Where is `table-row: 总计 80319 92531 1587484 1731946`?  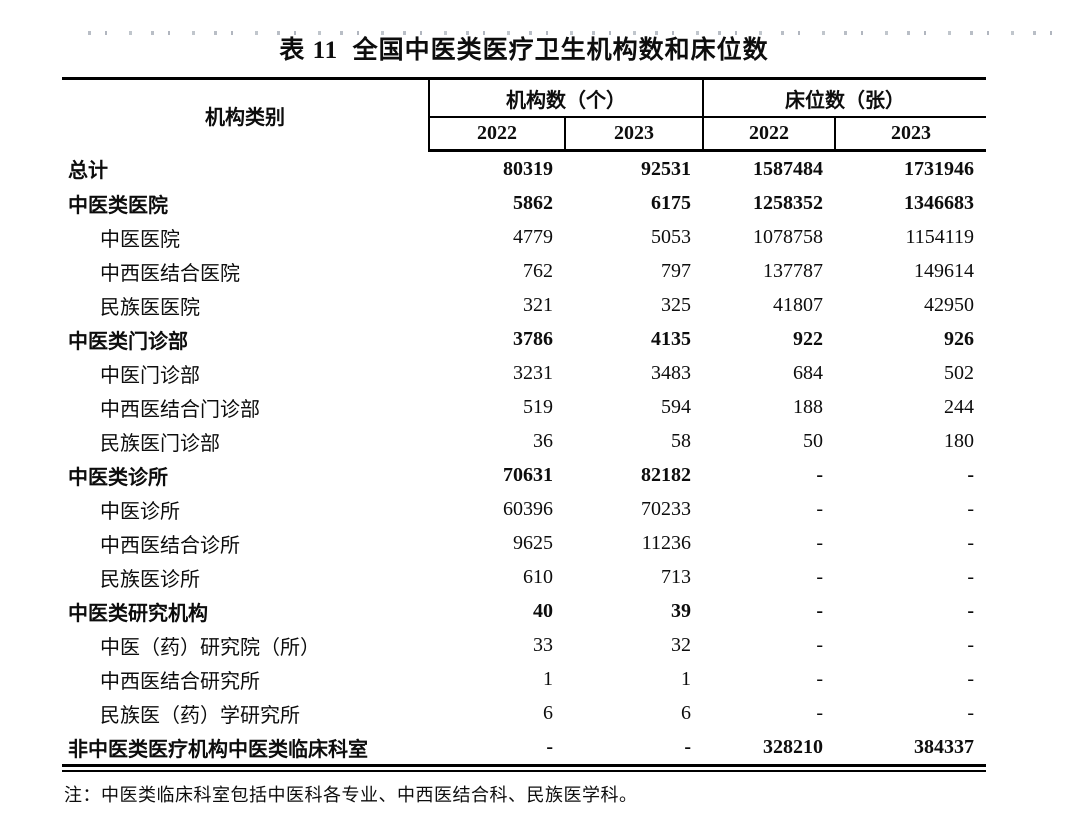
table-row: 总计 80319 92531 1587484 1731946 is located at coordinates (524, 169).